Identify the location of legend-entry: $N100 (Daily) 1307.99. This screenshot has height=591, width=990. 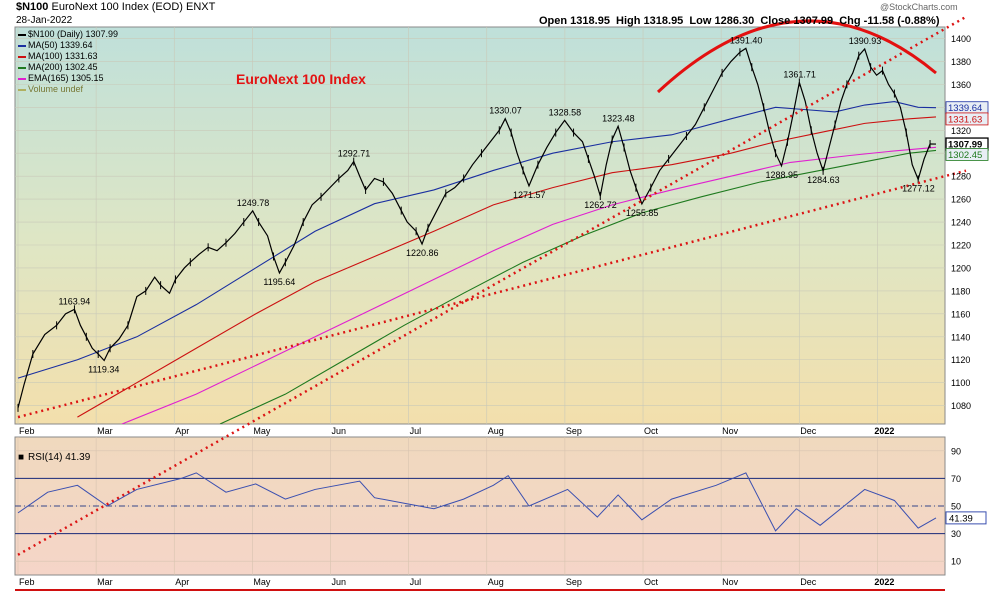
(68, 34).